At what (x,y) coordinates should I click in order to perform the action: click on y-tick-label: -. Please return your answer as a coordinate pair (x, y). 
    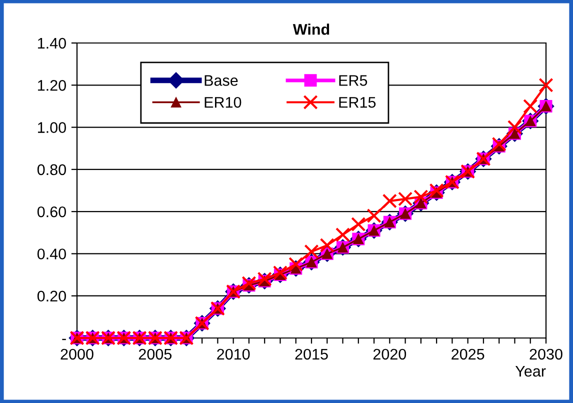
    Looking at the image, I should click on (64, 339).